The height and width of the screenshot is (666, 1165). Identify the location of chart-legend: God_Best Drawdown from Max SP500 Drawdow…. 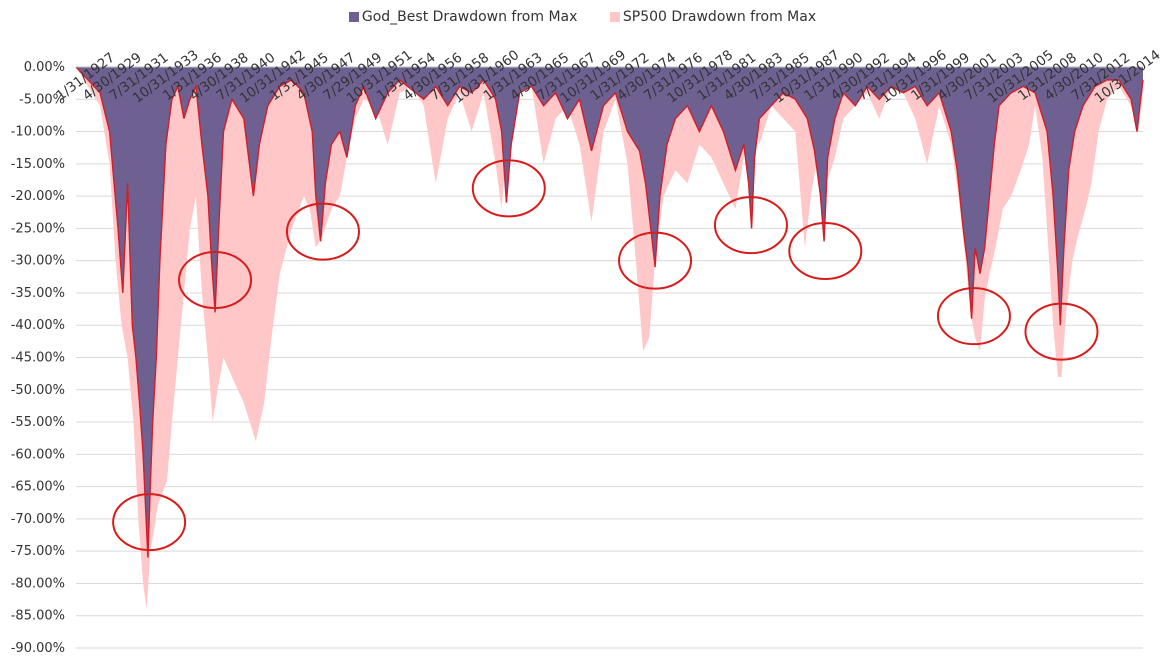
(582, 17).